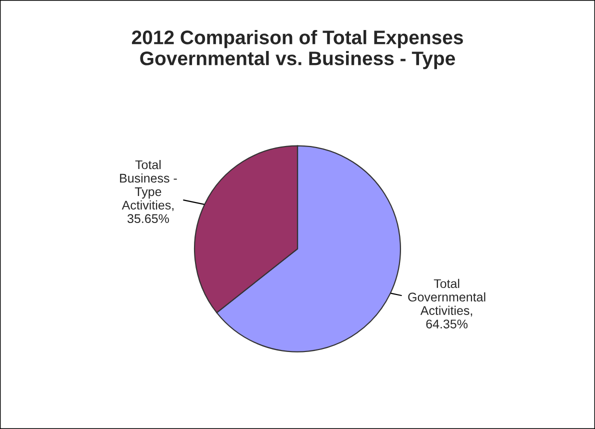  I want to click on slice-label: Total Governmental Activities, 64.35%, so click(447, 303).